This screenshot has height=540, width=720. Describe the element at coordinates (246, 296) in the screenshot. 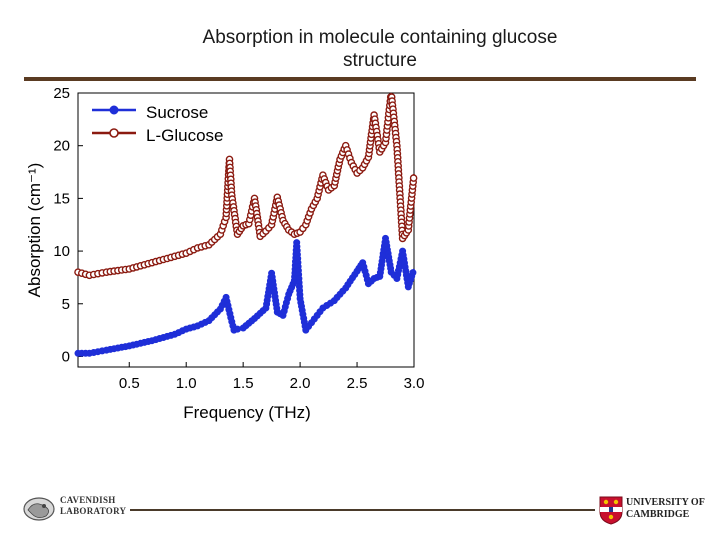

I see `series-line-sucrose` at that location.